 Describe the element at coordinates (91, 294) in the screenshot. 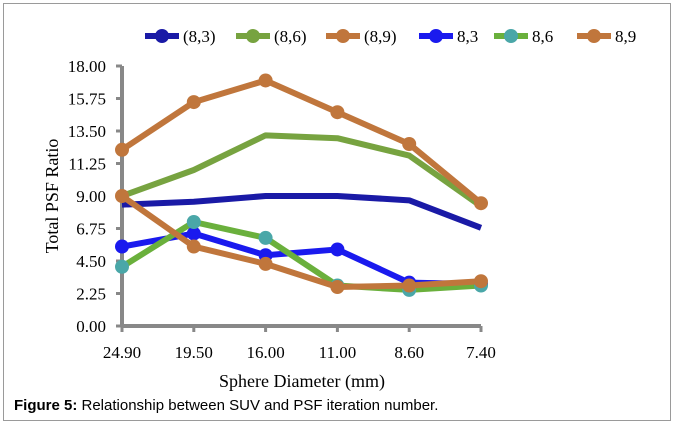

I see `y-tick-label: 2.25` at that location.